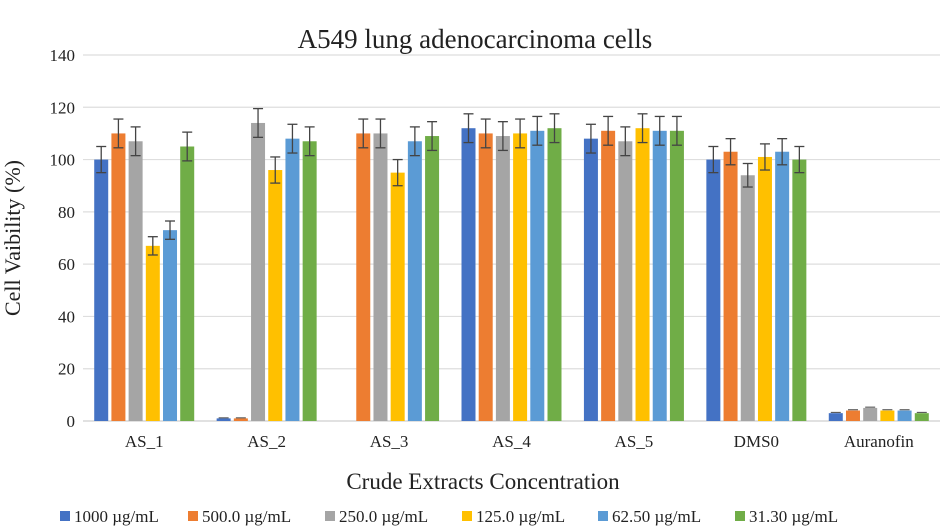 The height and width of the screenshot is (531, 950). I want to click on legend-label: 250.0 µg/mL, so click(383, 516).